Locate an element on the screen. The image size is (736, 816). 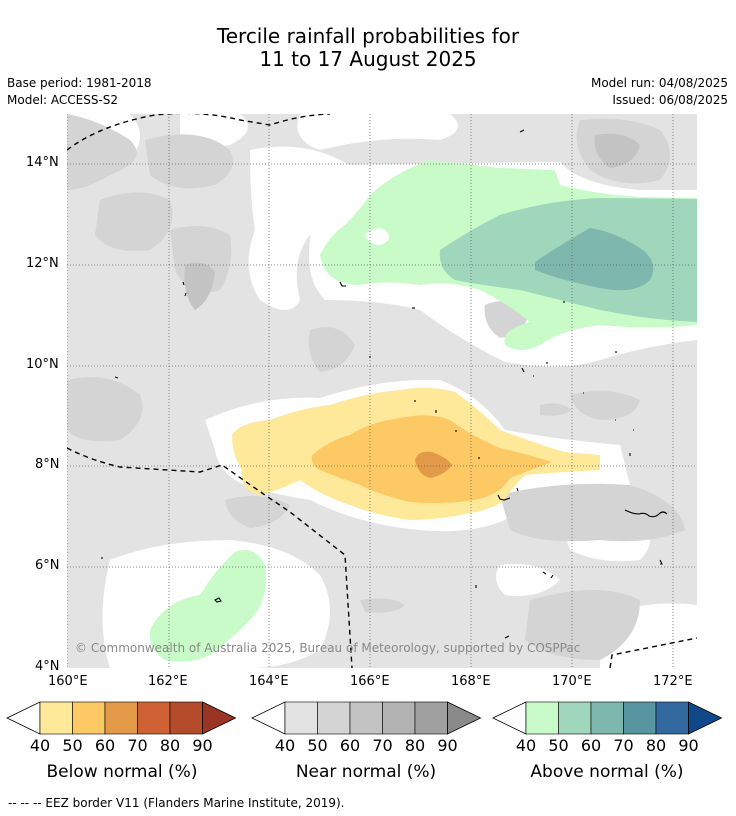
map-title-line-2: 11 to 17 August 2025 is located at coordinates (368, 59).